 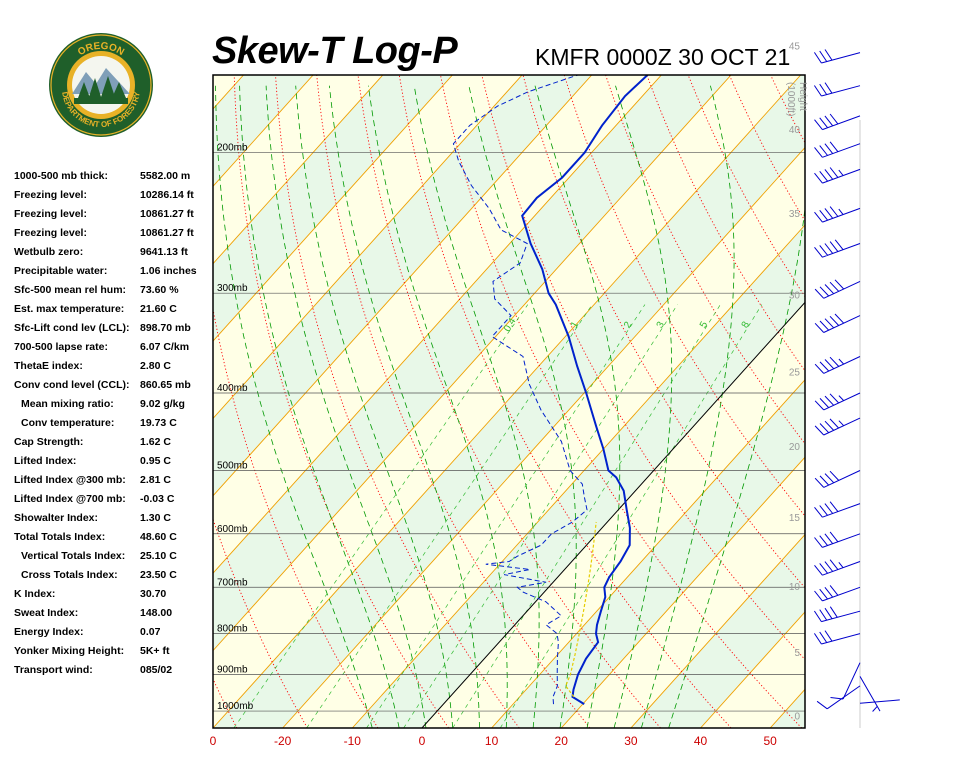 I want to click on index-value: 085/02, so click(x=156, y=670).